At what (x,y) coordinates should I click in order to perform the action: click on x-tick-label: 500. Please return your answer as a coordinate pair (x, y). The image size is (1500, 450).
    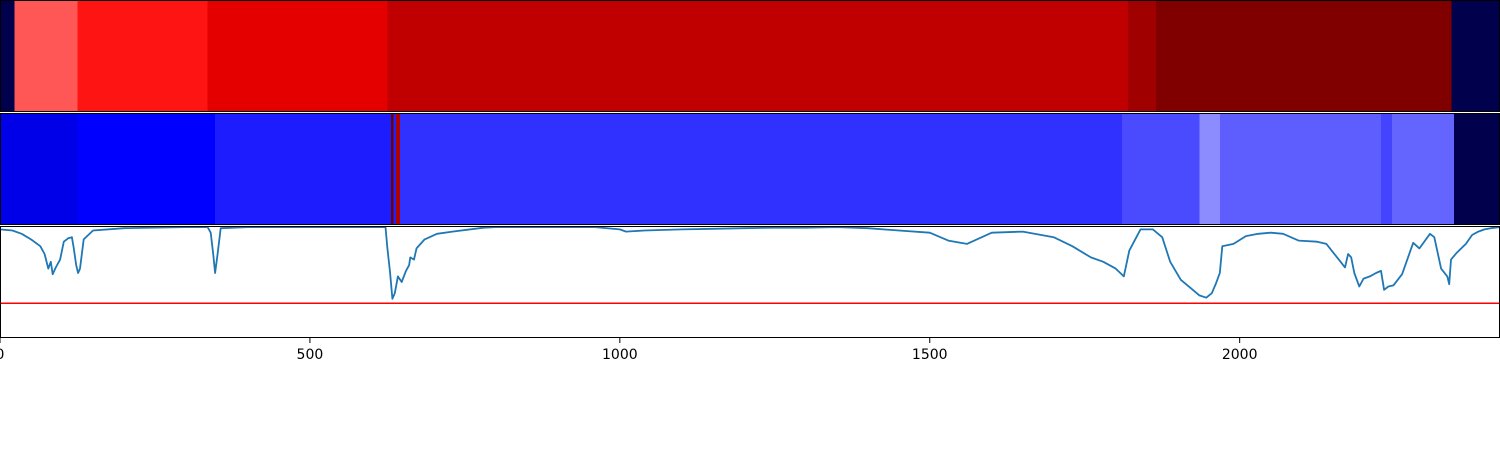
    Looking at the image, I should click on (310, 355).